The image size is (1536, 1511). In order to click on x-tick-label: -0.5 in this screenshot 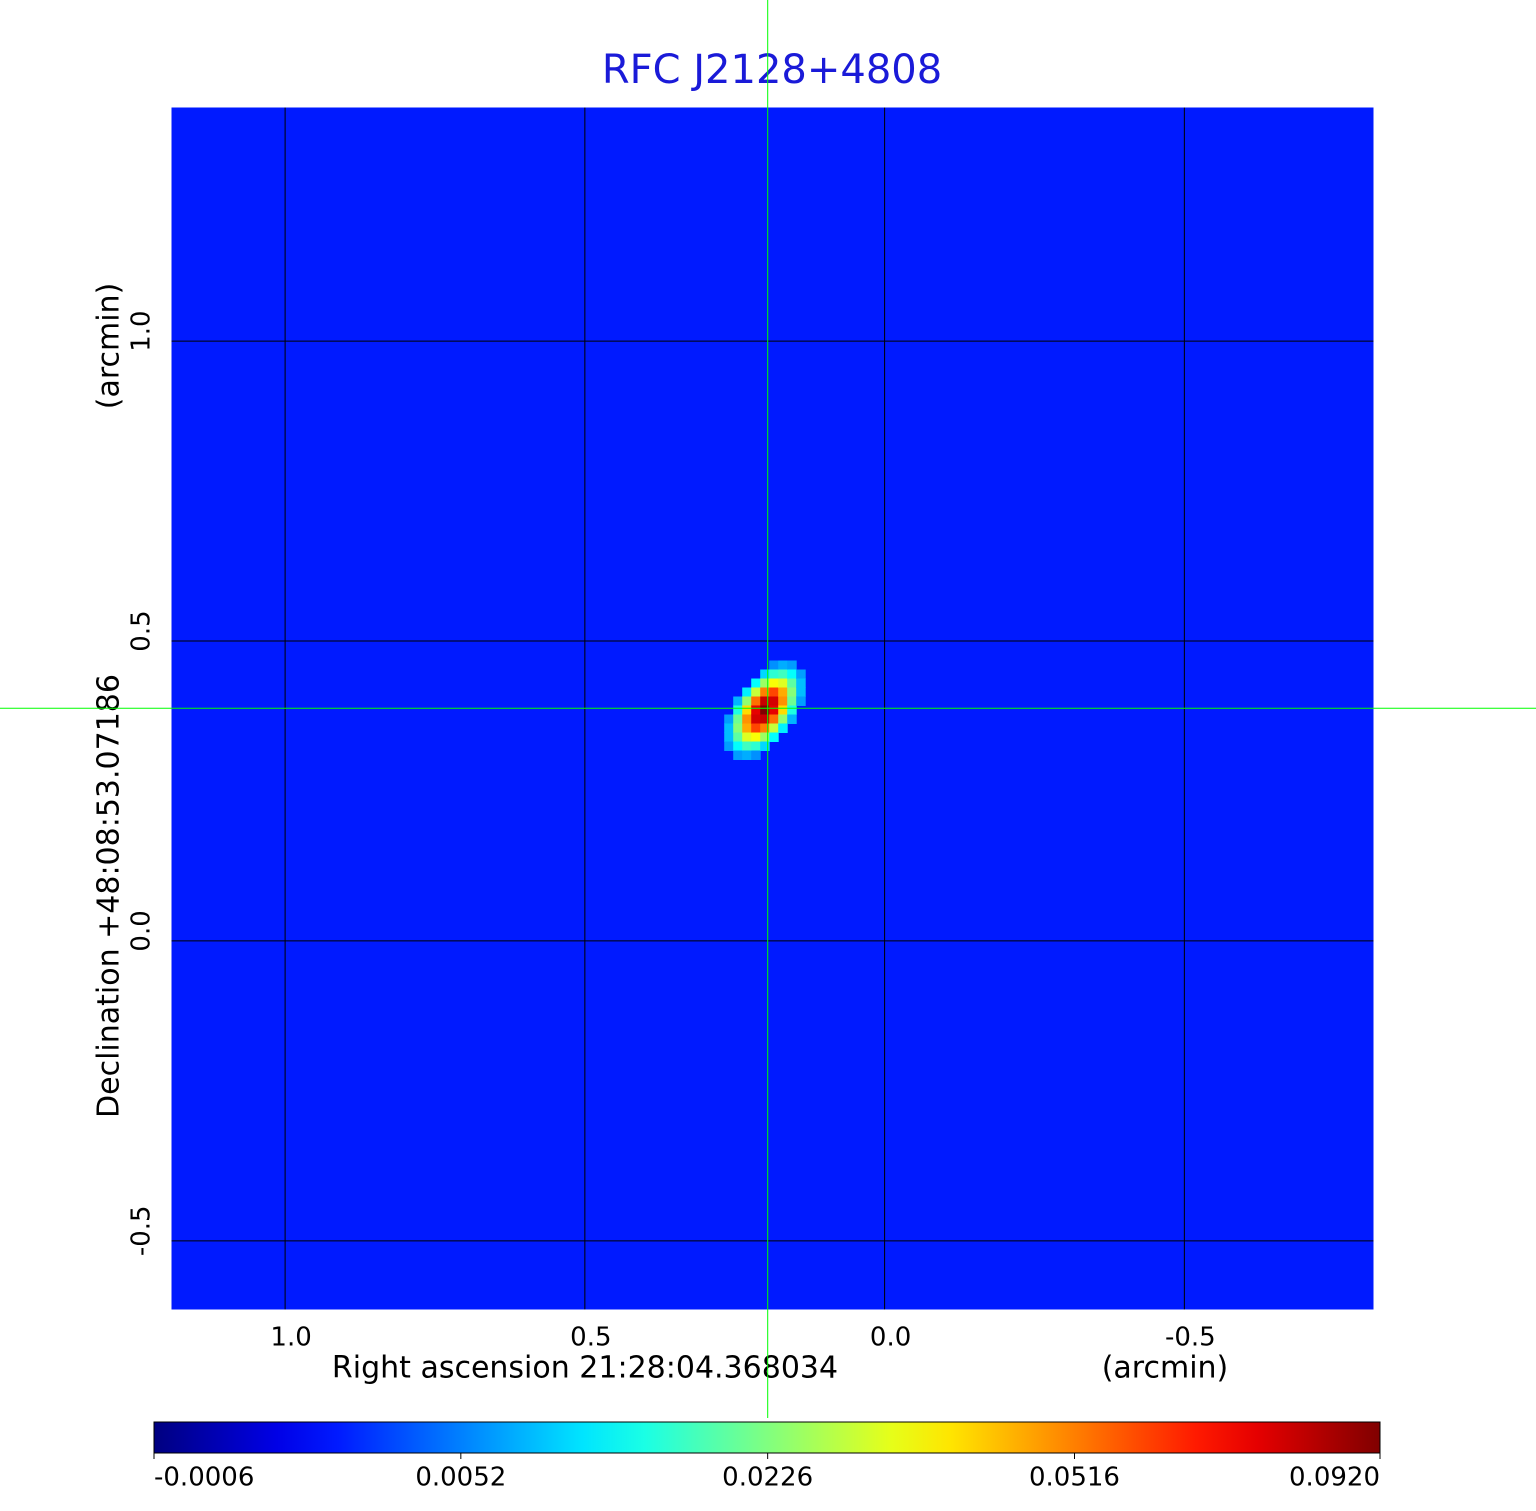, I will do `click(1190, 1338)`.